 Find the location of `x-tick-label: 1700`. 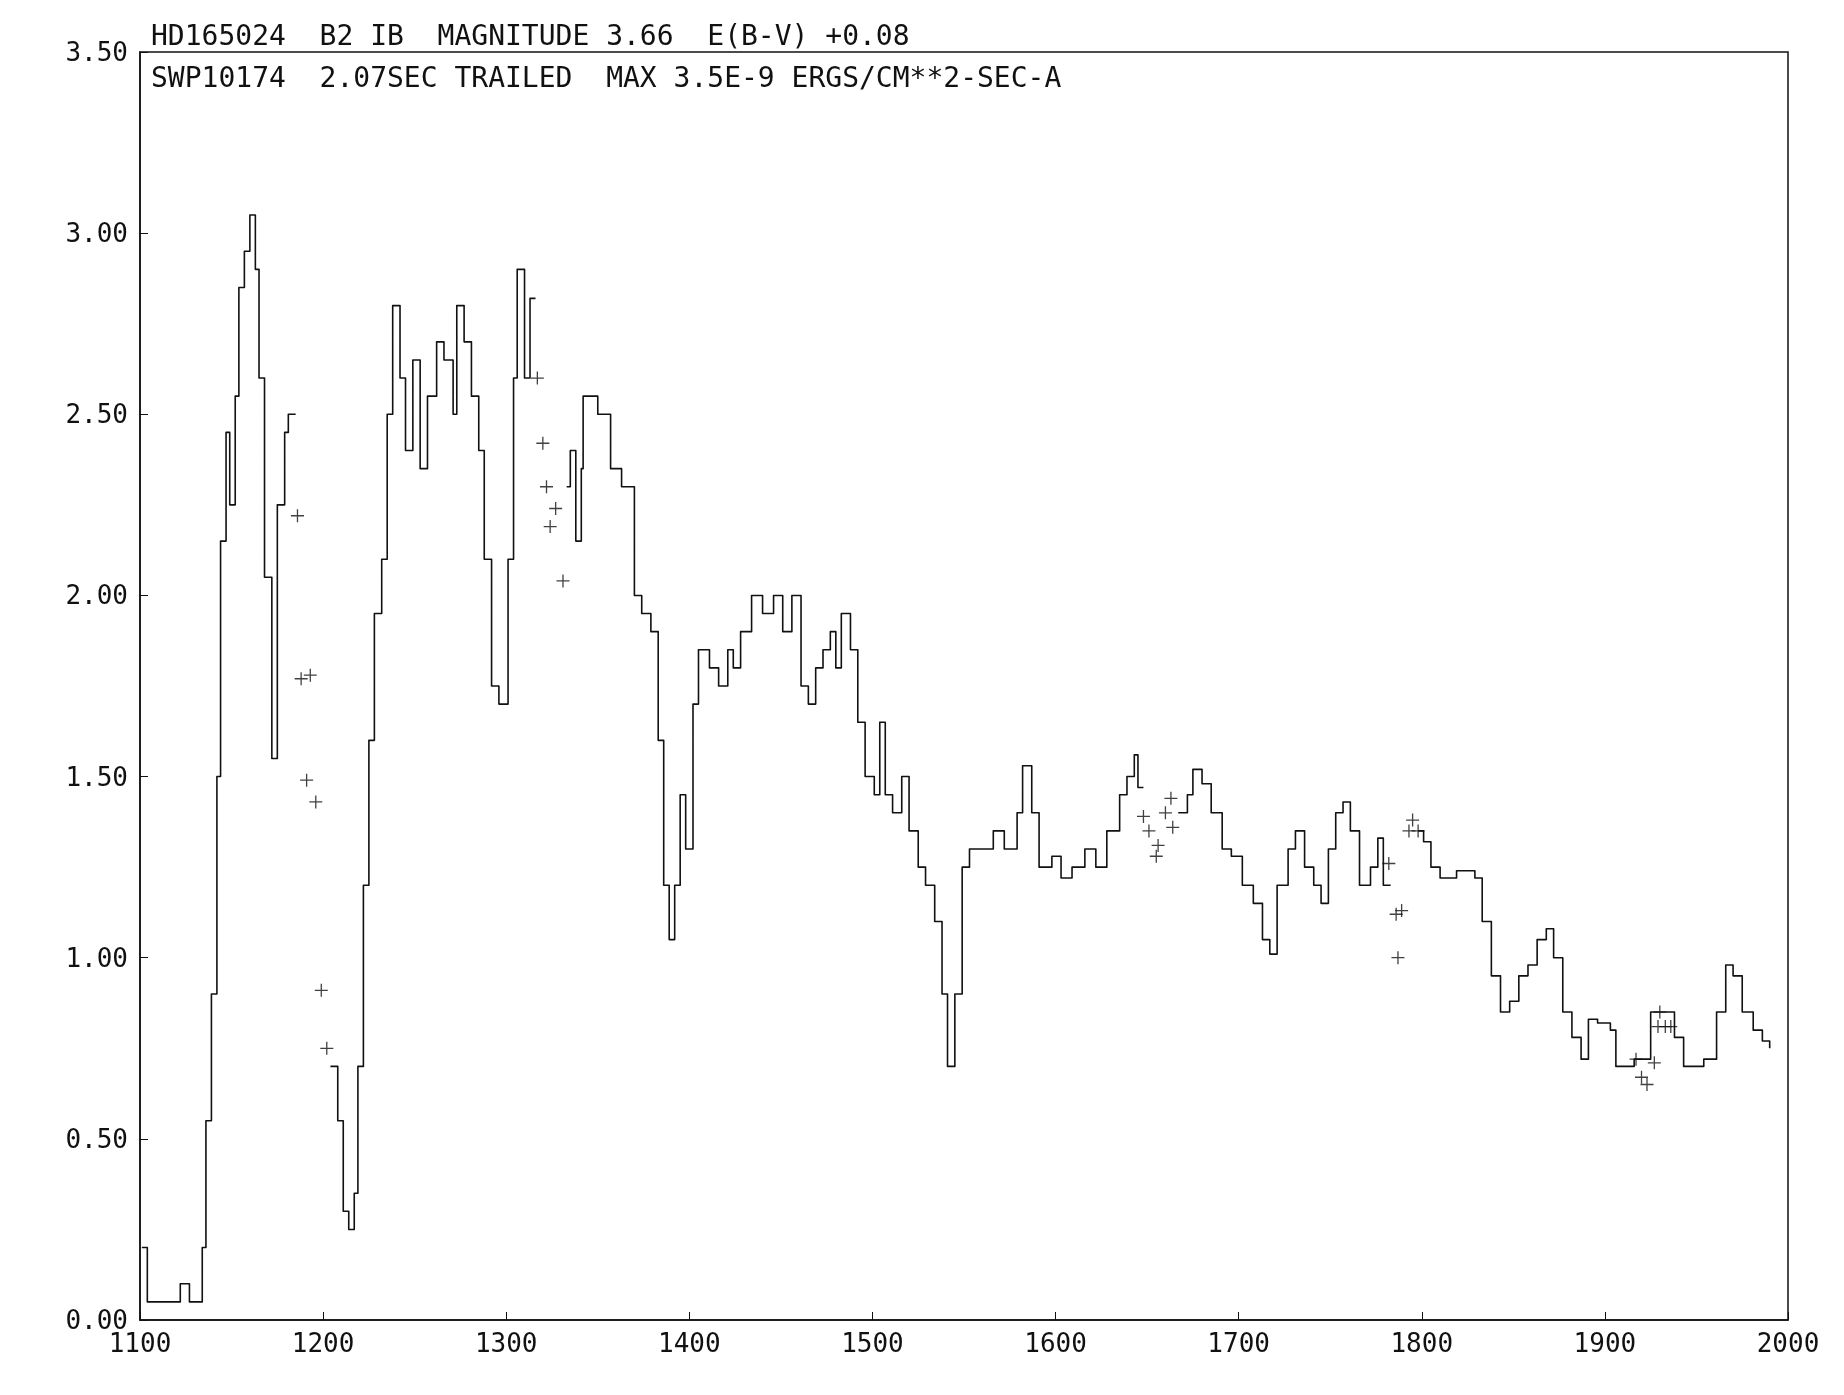

x-tick-label: 1700 is located at coordinates (1238, 1343).